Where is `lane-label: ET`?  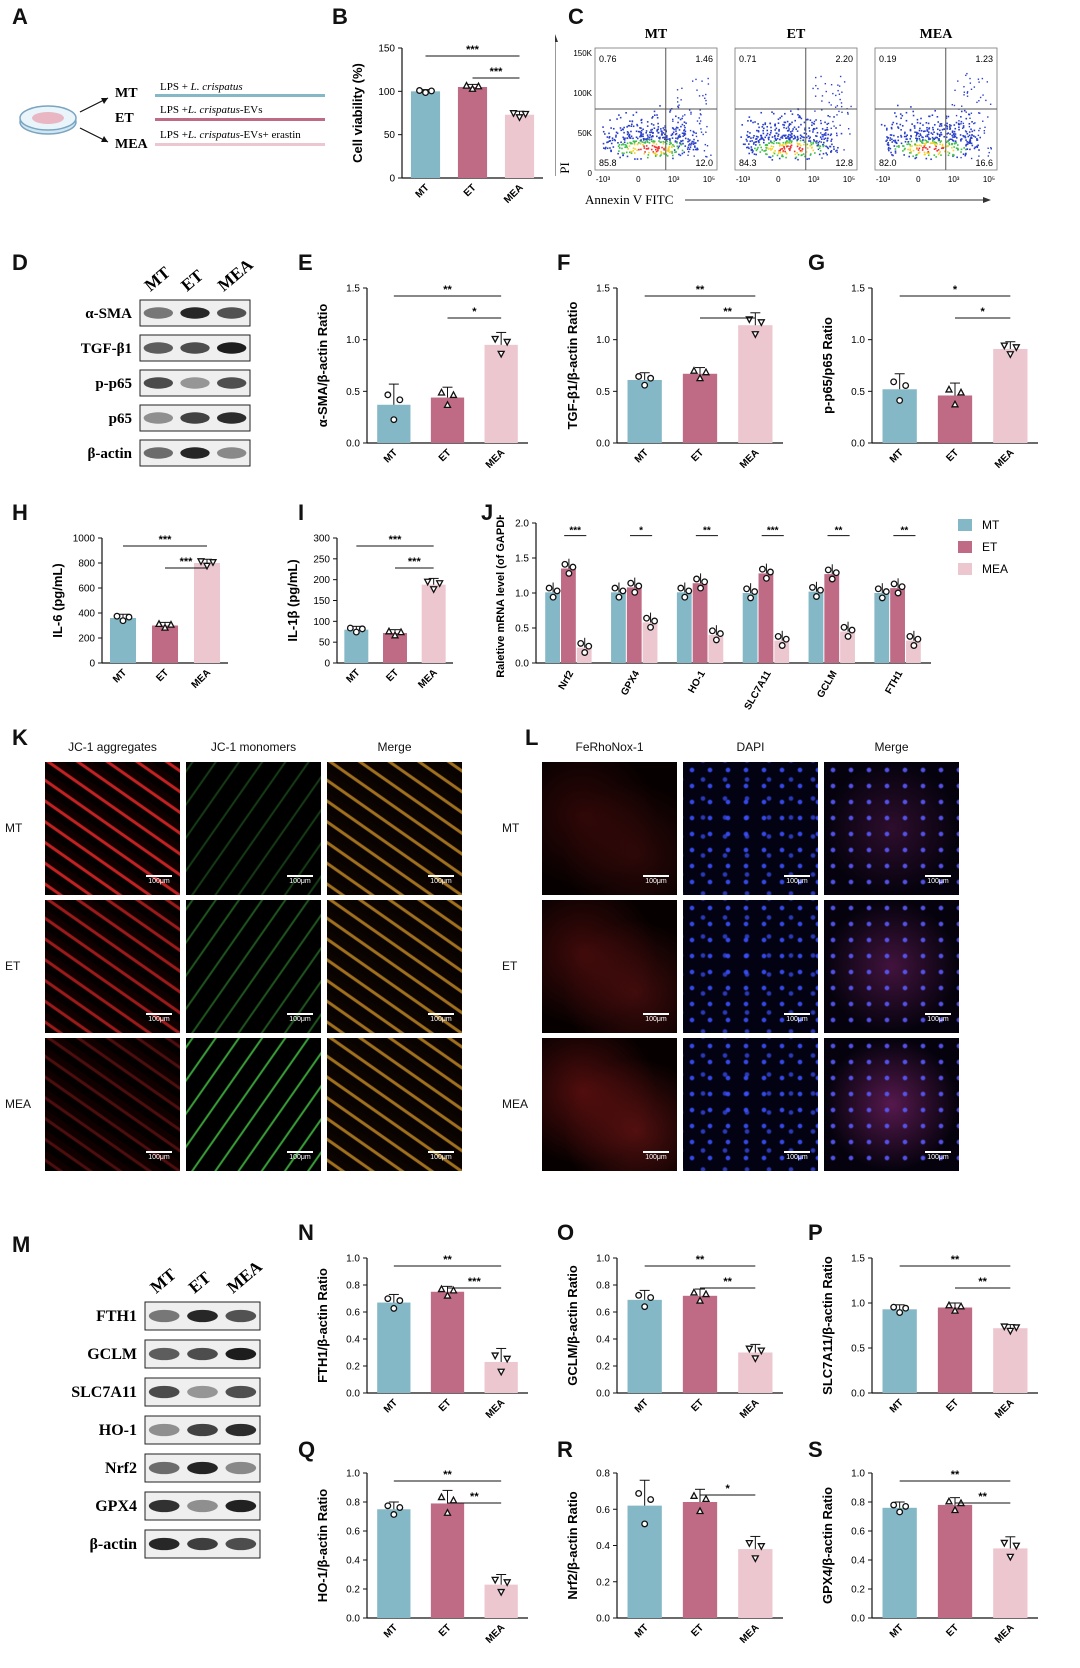
lane-label: ET is located at coordinates (192, 281).